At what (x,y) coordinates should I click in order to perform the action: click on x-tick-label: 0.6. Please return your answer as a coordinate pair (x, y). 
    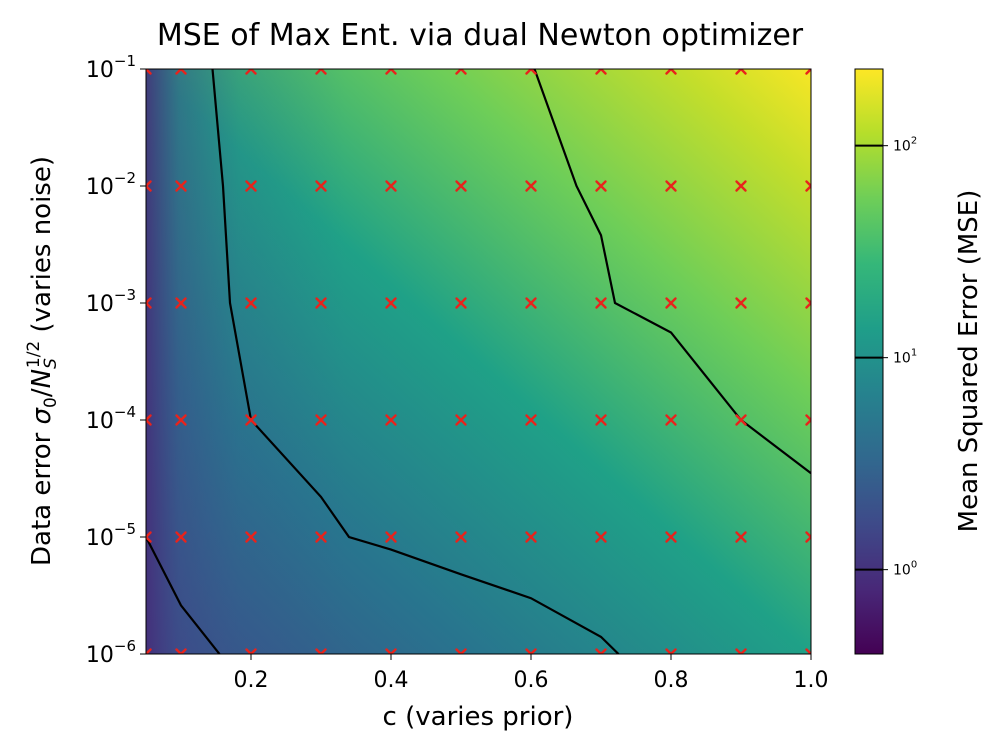
    Looking at the image, I should click on (531, 680).